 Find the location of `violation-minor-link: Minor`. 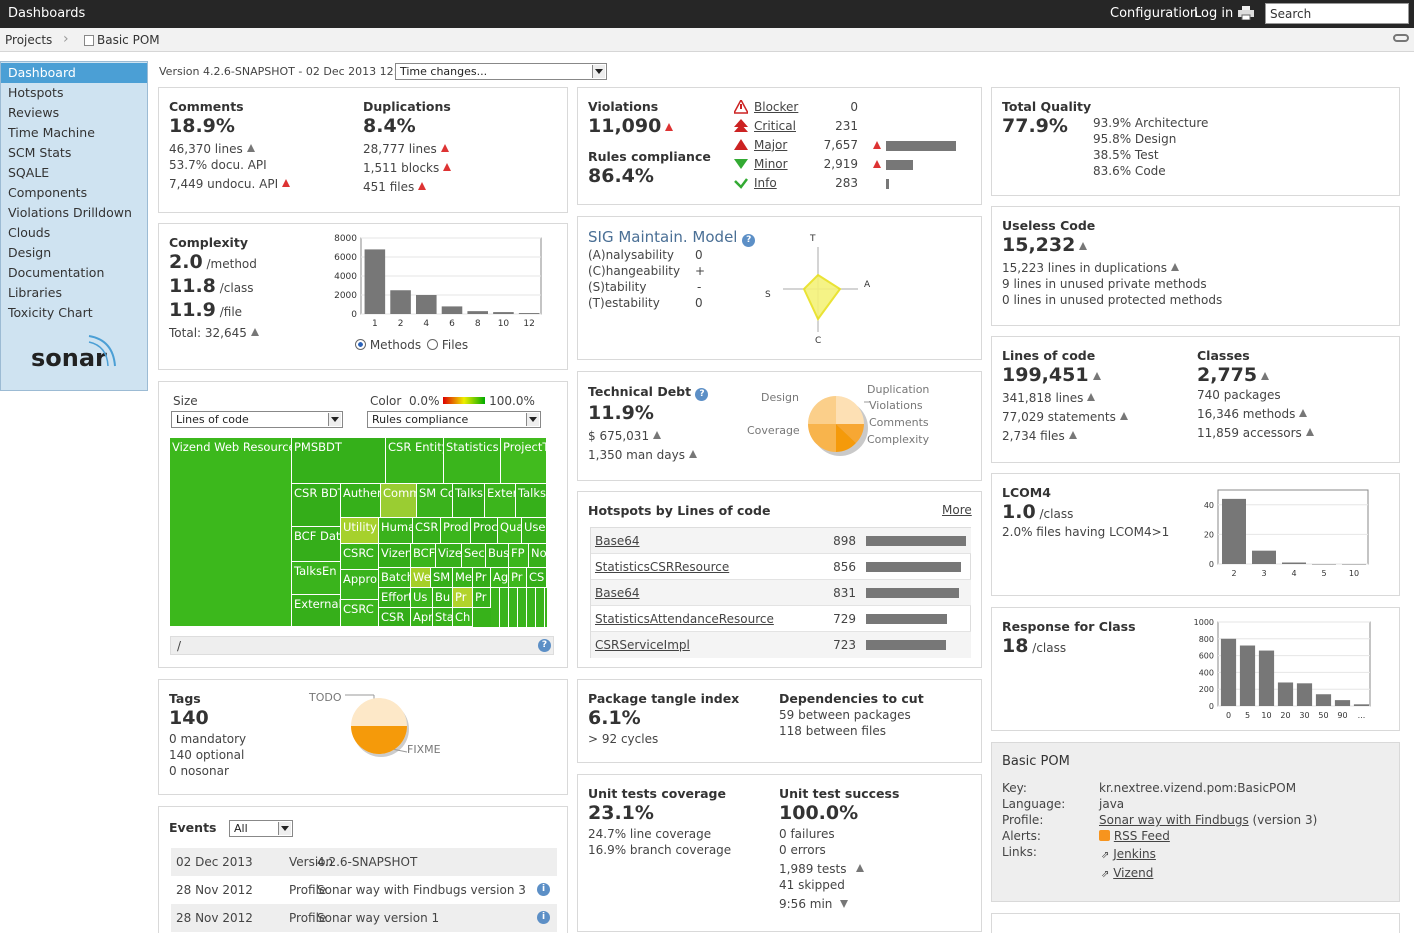

violation-minor-link: Minor is located at coordinates (771, 164).